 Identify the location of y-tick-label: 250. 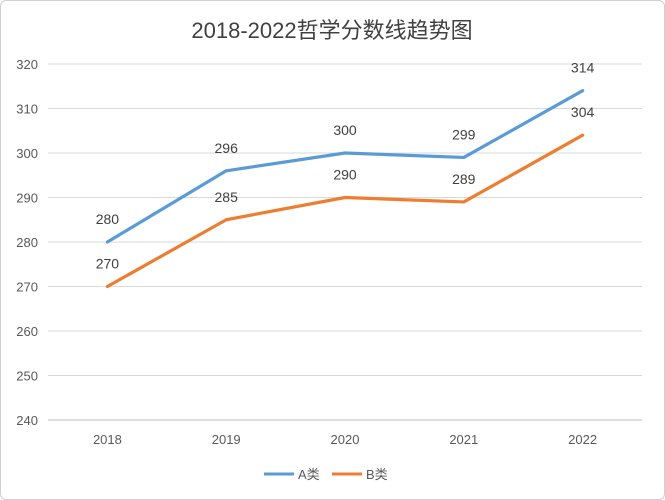
(27, 376).